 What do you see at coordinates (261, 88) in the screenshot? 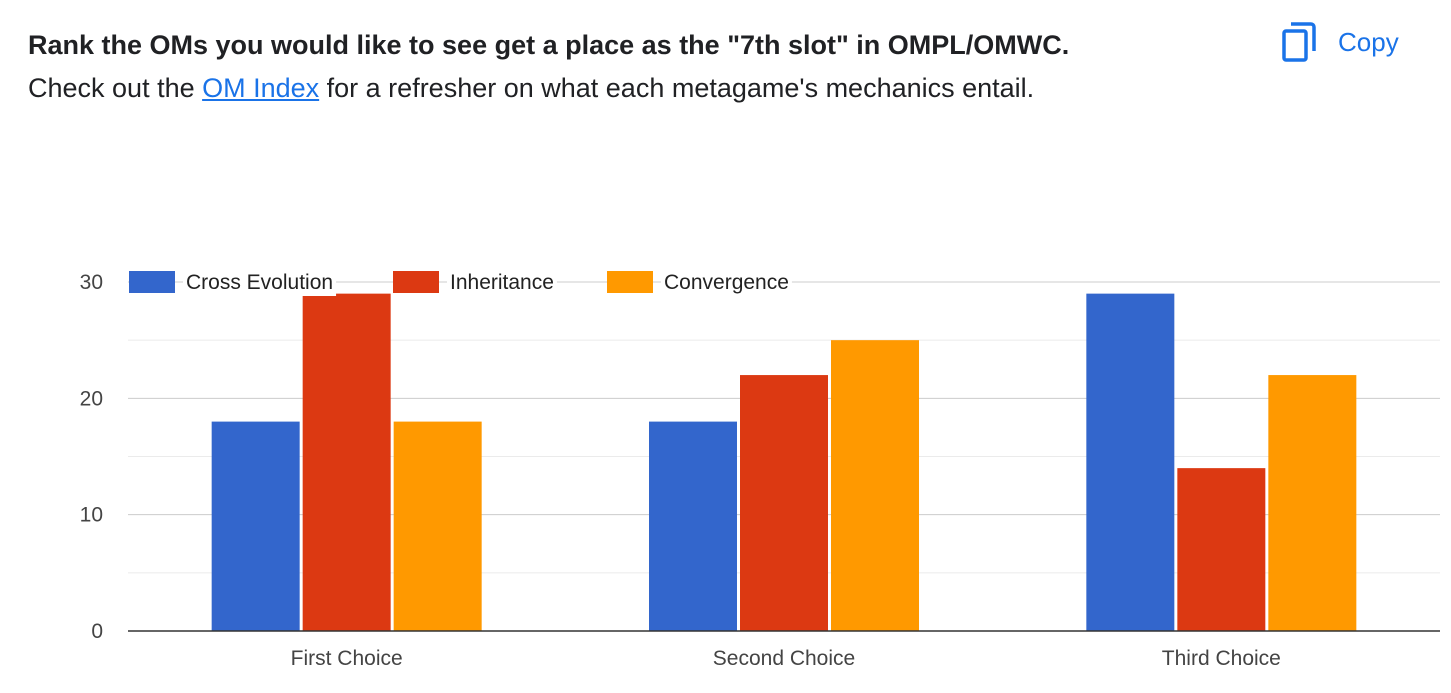
I see `om-index-link: OM Index` at bounding box center [261, 88].